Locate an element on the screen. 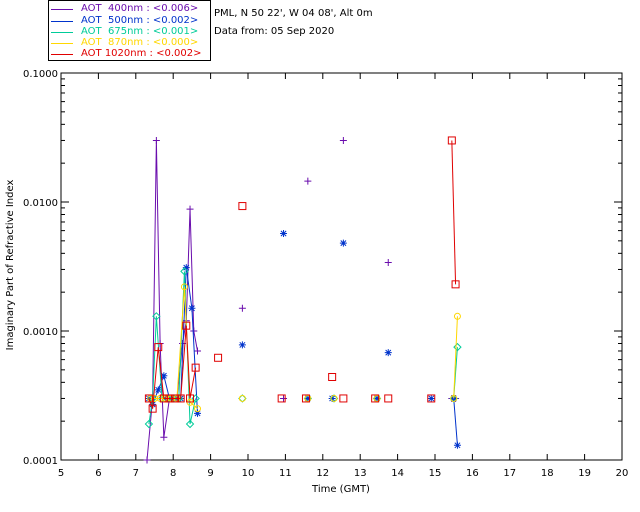 The image size is (640, 512). legend-label: AOT 675nm : <0.001> is located at coordinates (140, 31).